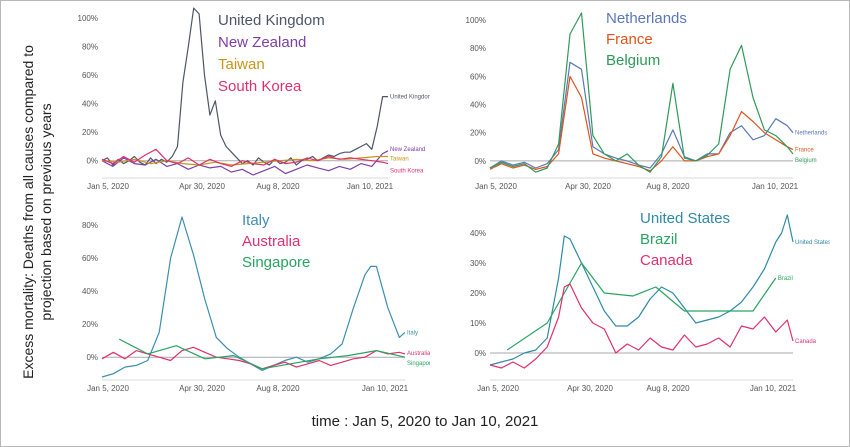 The height and width of the screenshot is (447, 850). What do you see at coordinates (418, 364) in the screenshot?
I see `series-end-label: Singapore` at bounding box center [418, 364].